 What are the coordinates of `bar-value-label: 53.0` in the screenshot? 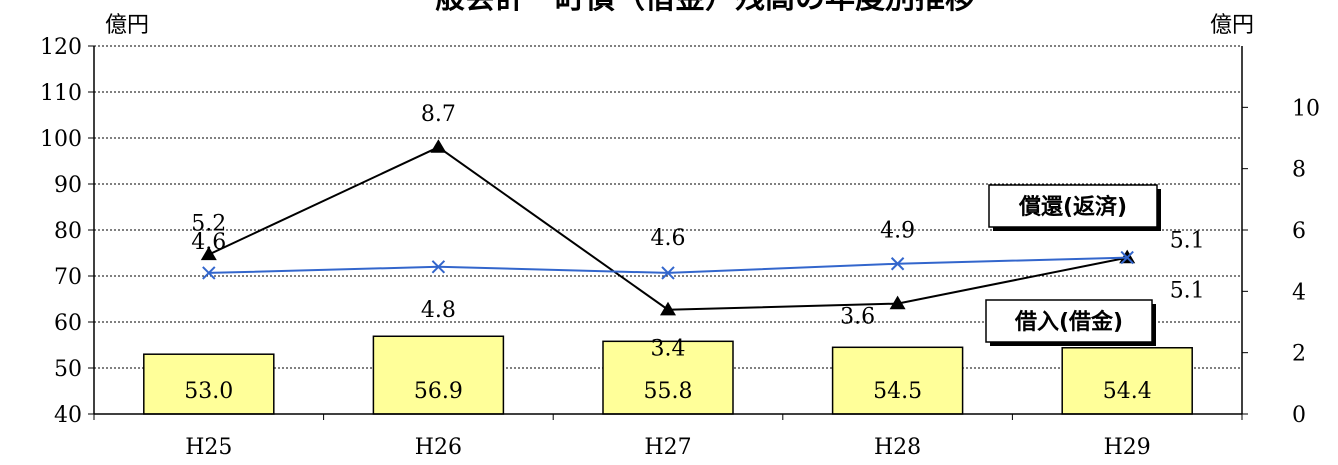 It's located at (208, 391).